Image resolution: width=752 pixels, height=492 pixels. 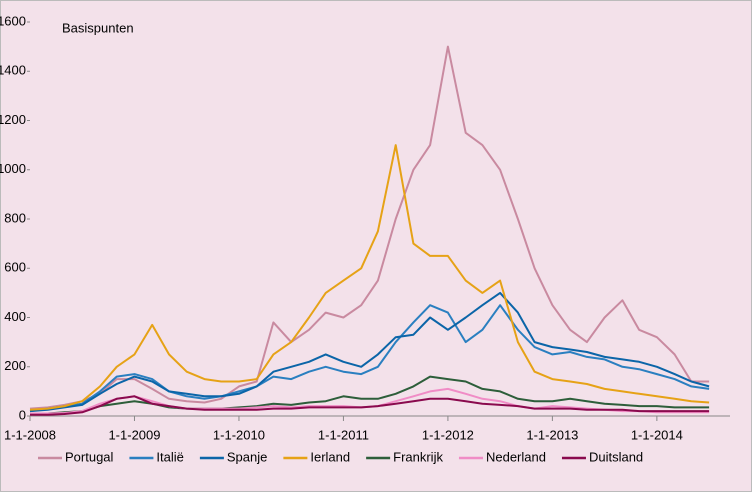 I want to click on x-tick-label: 1-1-2009, so click(x=134, y=434).